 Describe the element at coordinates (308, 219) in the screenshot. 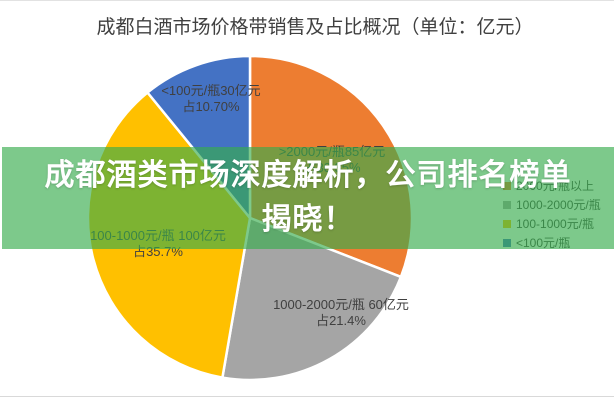

I see `overlay-banner-line2: 揭晓！` at that location.